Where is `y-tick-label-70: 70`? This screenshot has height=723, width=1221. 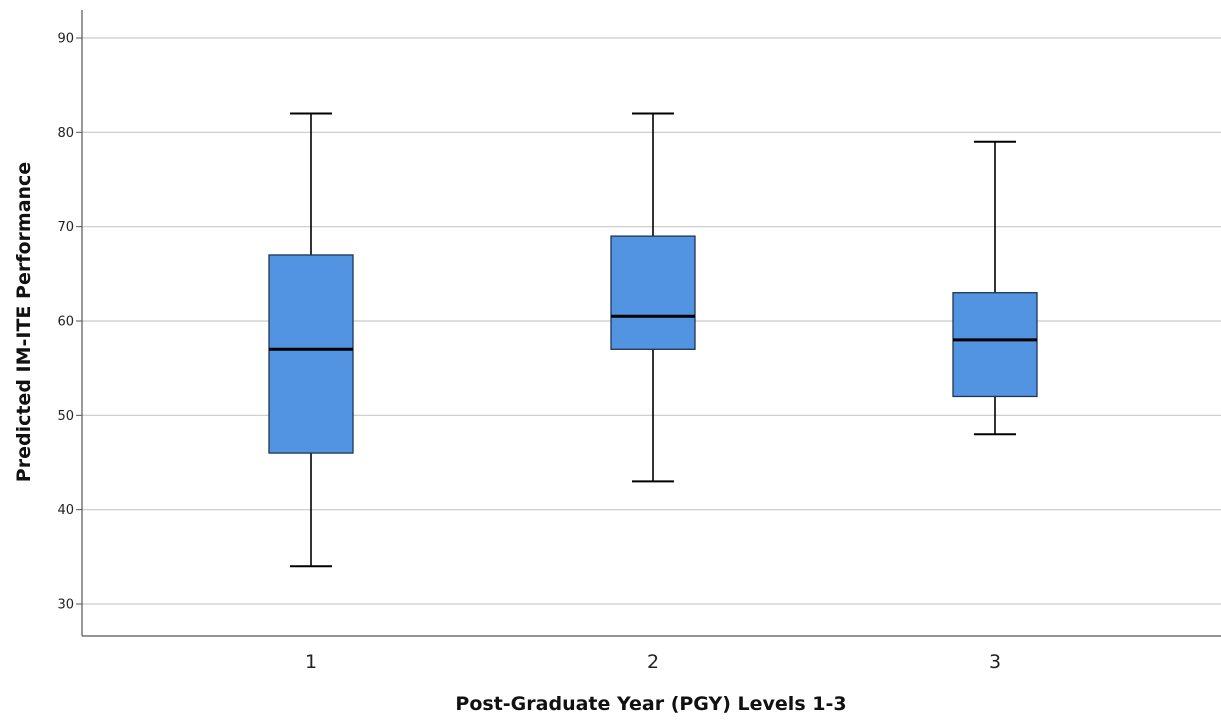
y-tick-label-70: 70 is located at coordinates (65, 227).